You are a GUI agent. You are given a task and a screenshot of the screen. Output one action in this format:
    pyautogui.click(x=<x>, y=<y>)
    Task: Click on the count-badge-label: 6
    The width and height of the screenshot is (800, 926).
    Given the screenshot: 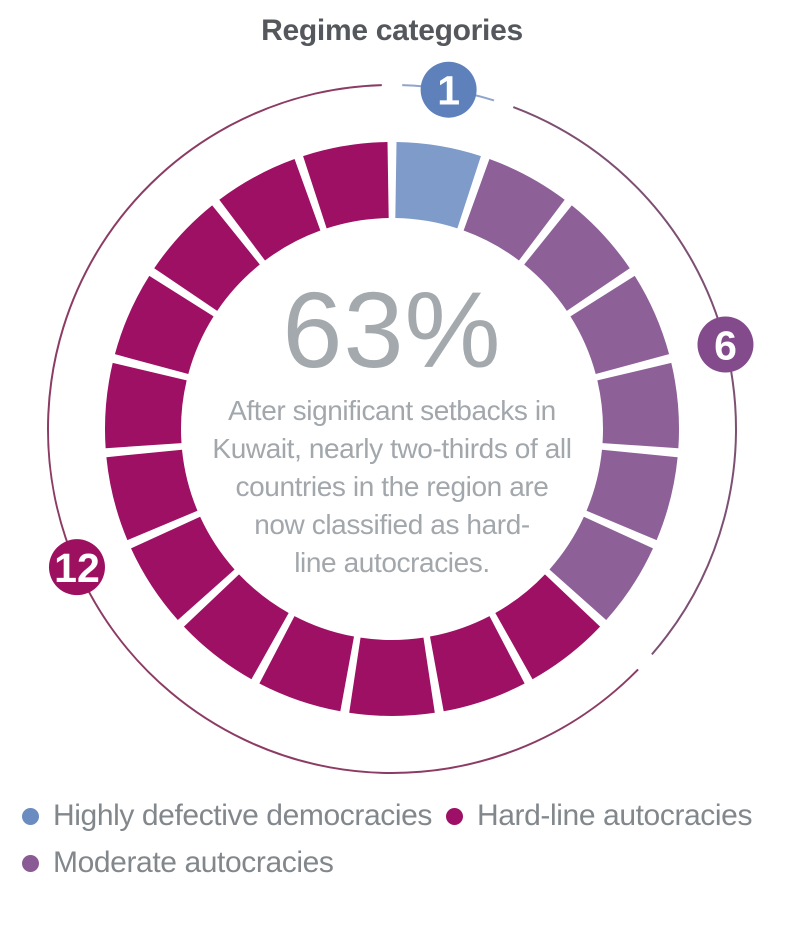 What is the action you would take?
    pyautogui.click(x=725, y=345)
    